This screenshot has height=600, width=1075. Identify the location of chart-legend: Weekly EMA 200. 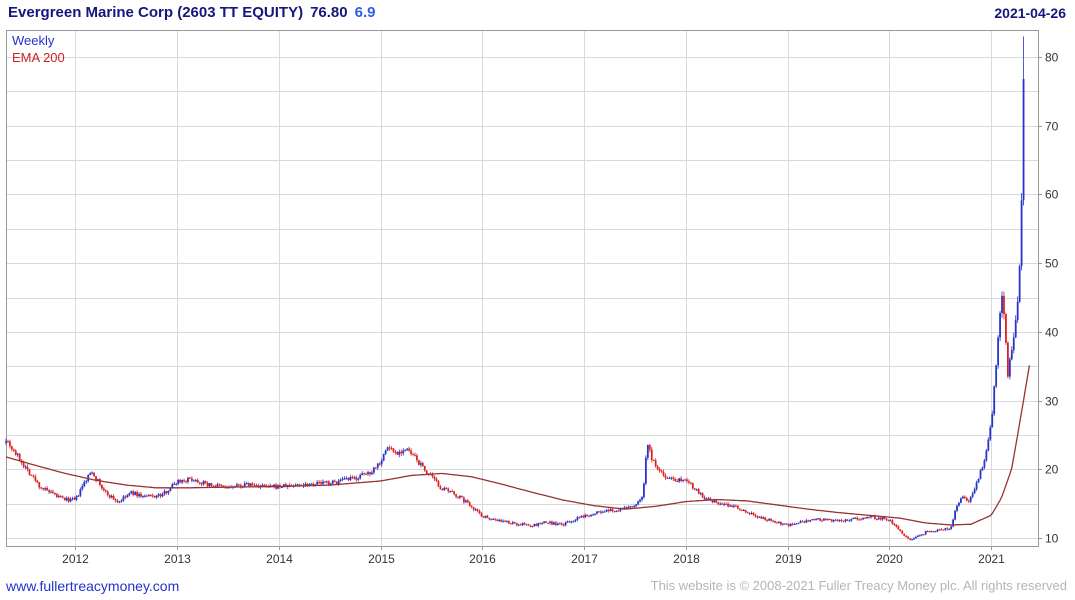
(38, 49).